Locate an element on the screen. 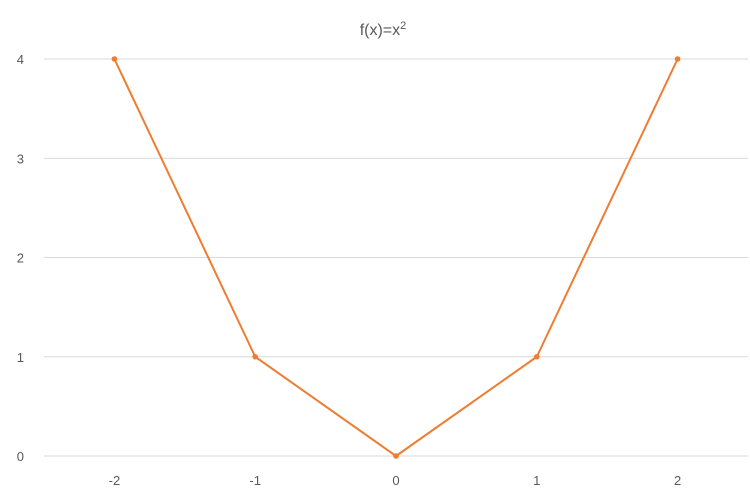  y-tick-label: 0 is located at coordinates (20, 456).